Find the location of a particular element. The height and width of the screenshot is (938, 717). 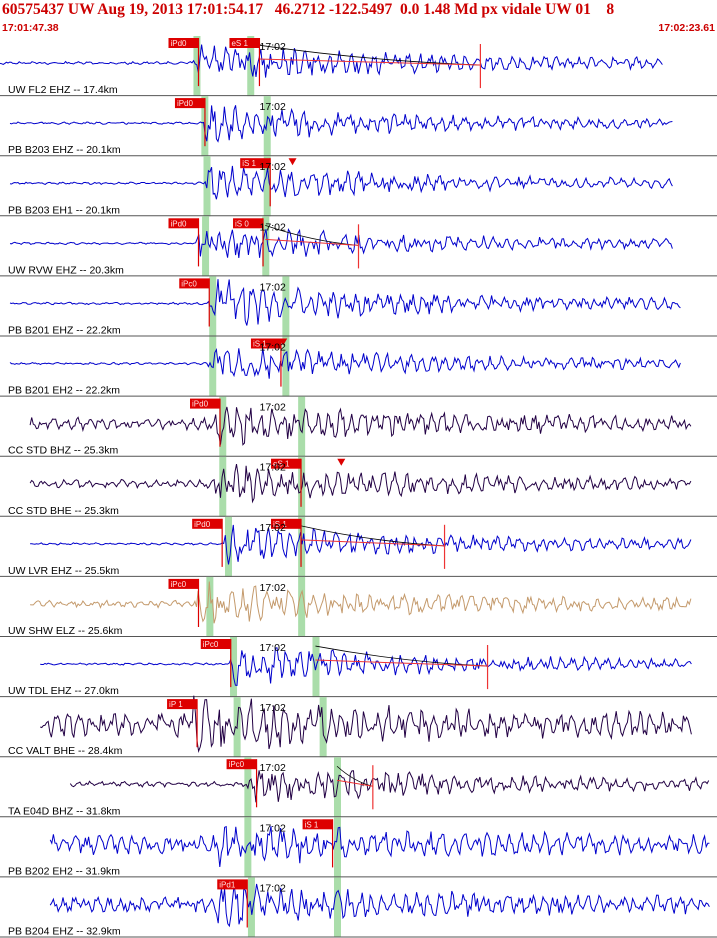

phase-pick-label: iP 1 is located at coordinates (176, 704).